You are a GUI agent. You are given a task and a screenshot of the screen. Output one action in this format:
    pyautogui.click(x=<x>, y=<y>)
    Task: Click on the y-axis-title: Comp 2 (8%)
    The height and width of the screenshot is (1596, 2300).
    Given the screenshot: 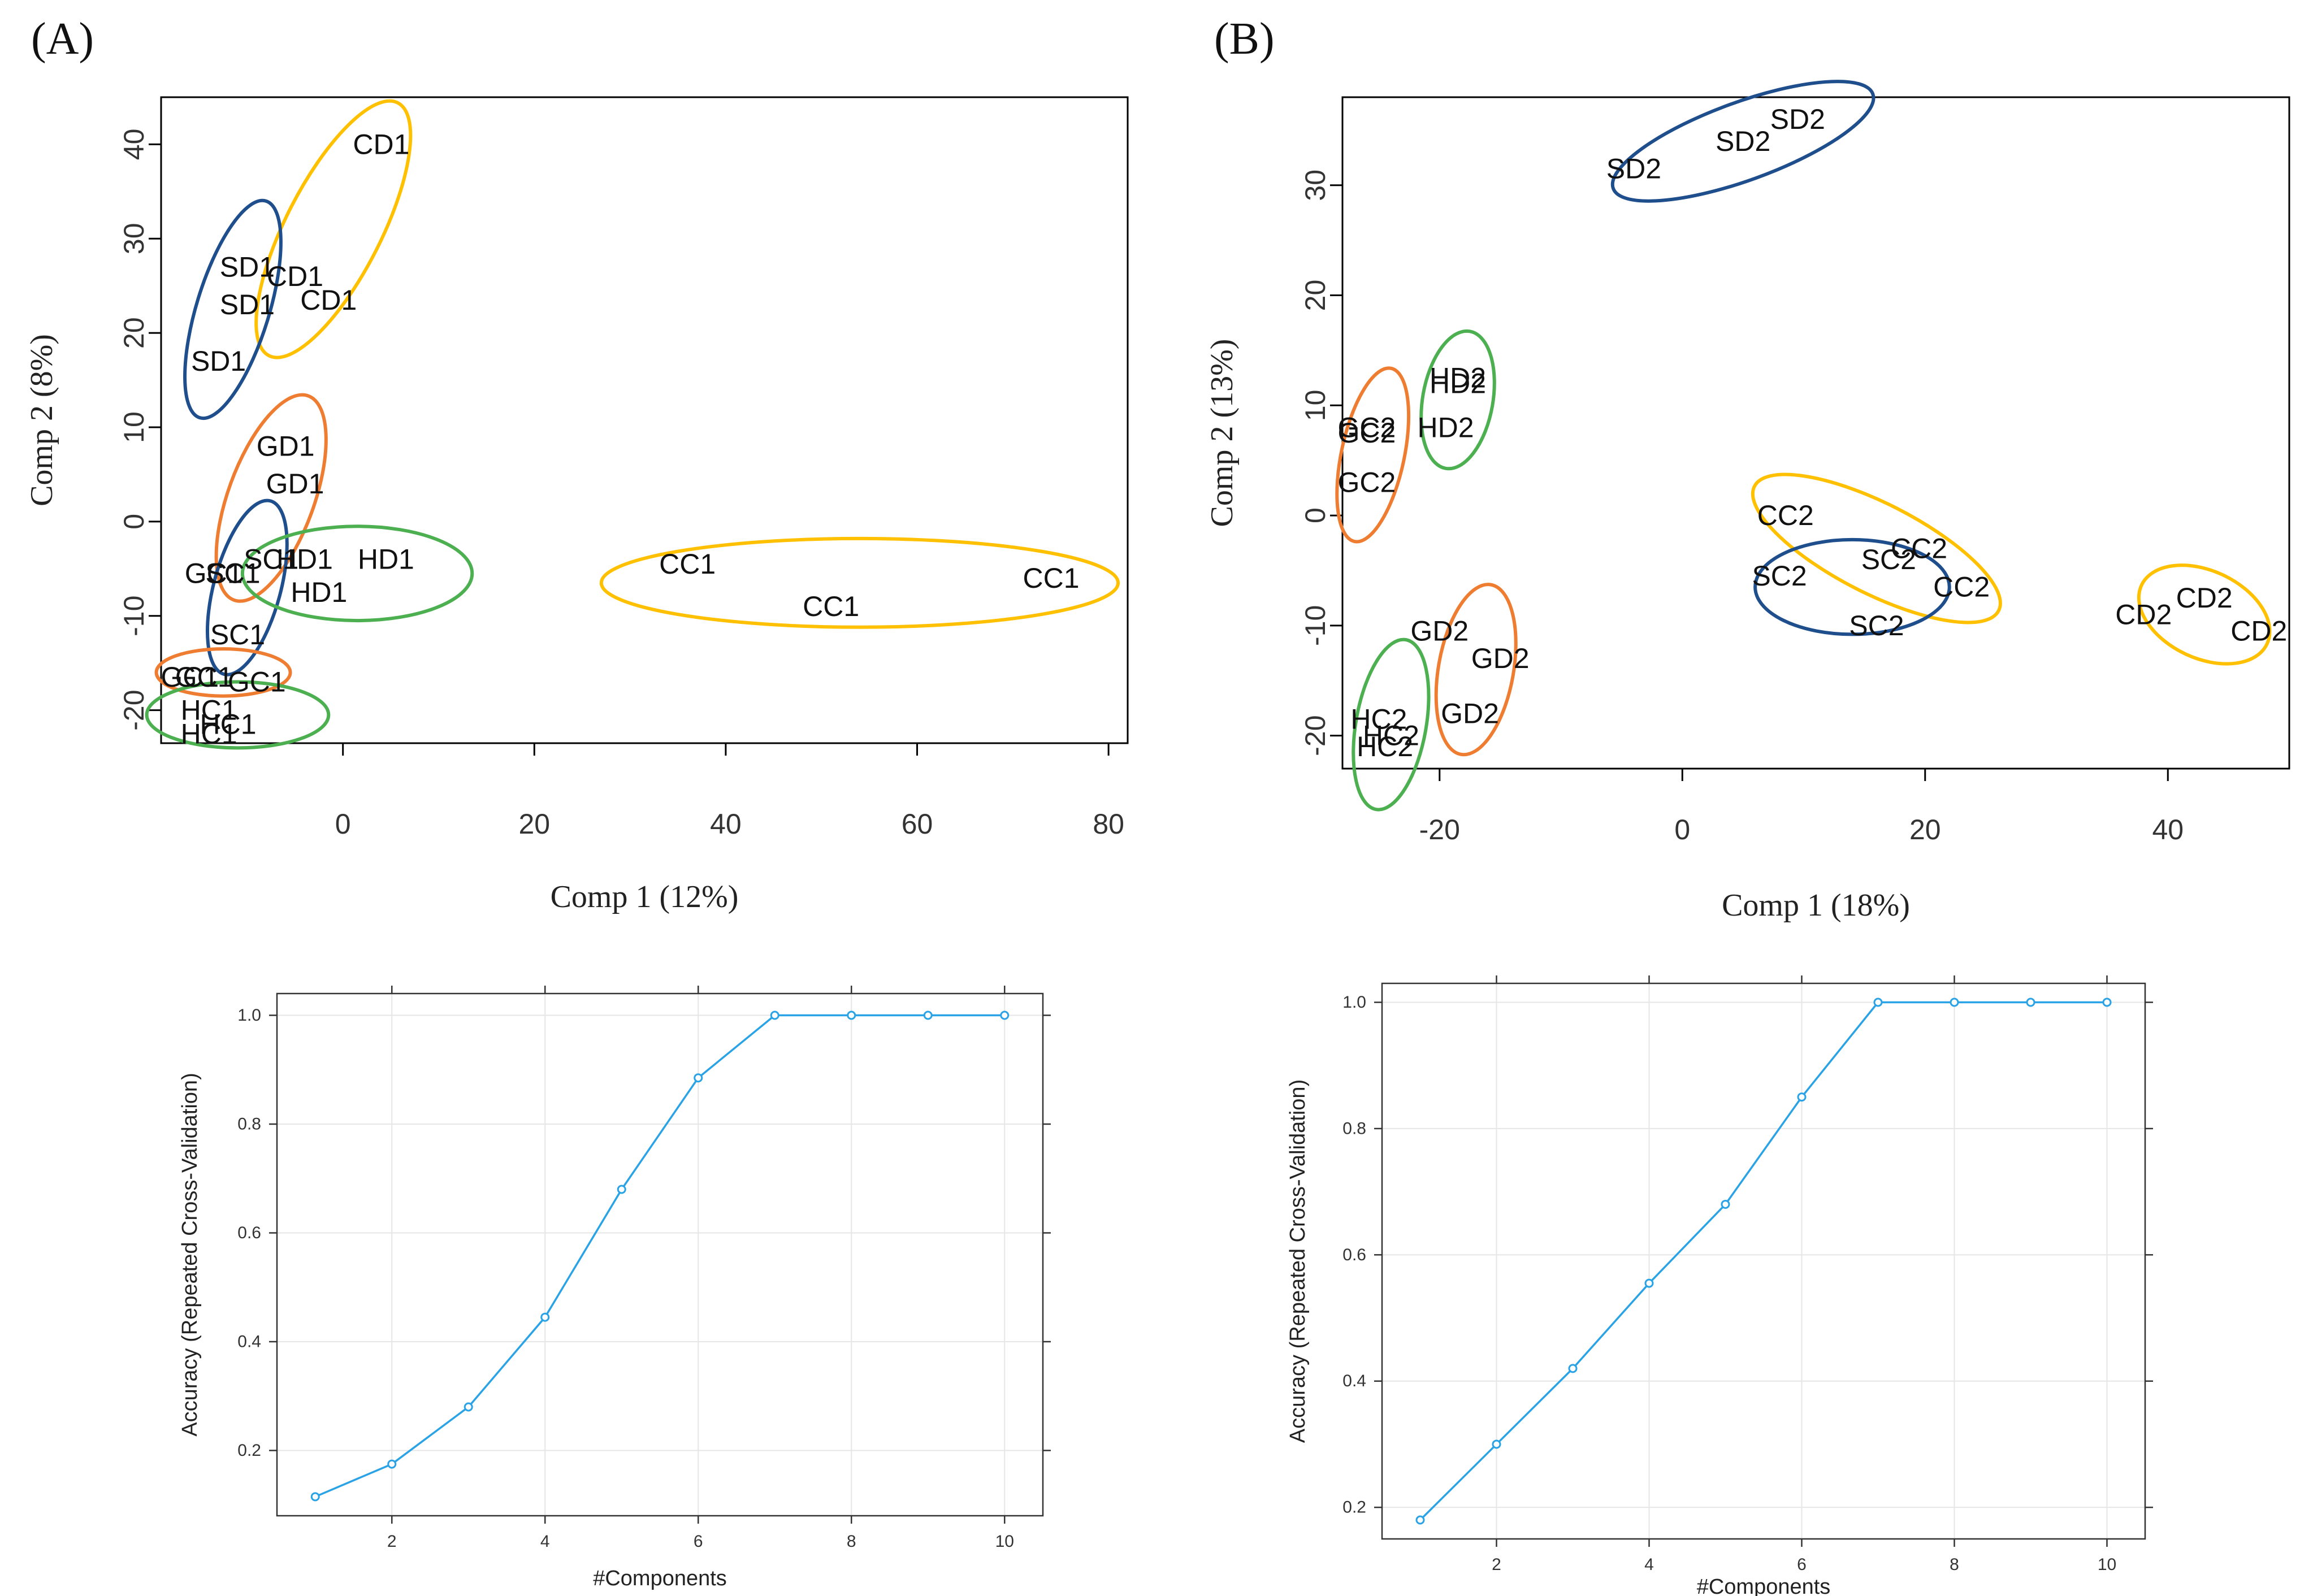 What is the action you would take?
    pyautogui.click(x=41, y=420)
    